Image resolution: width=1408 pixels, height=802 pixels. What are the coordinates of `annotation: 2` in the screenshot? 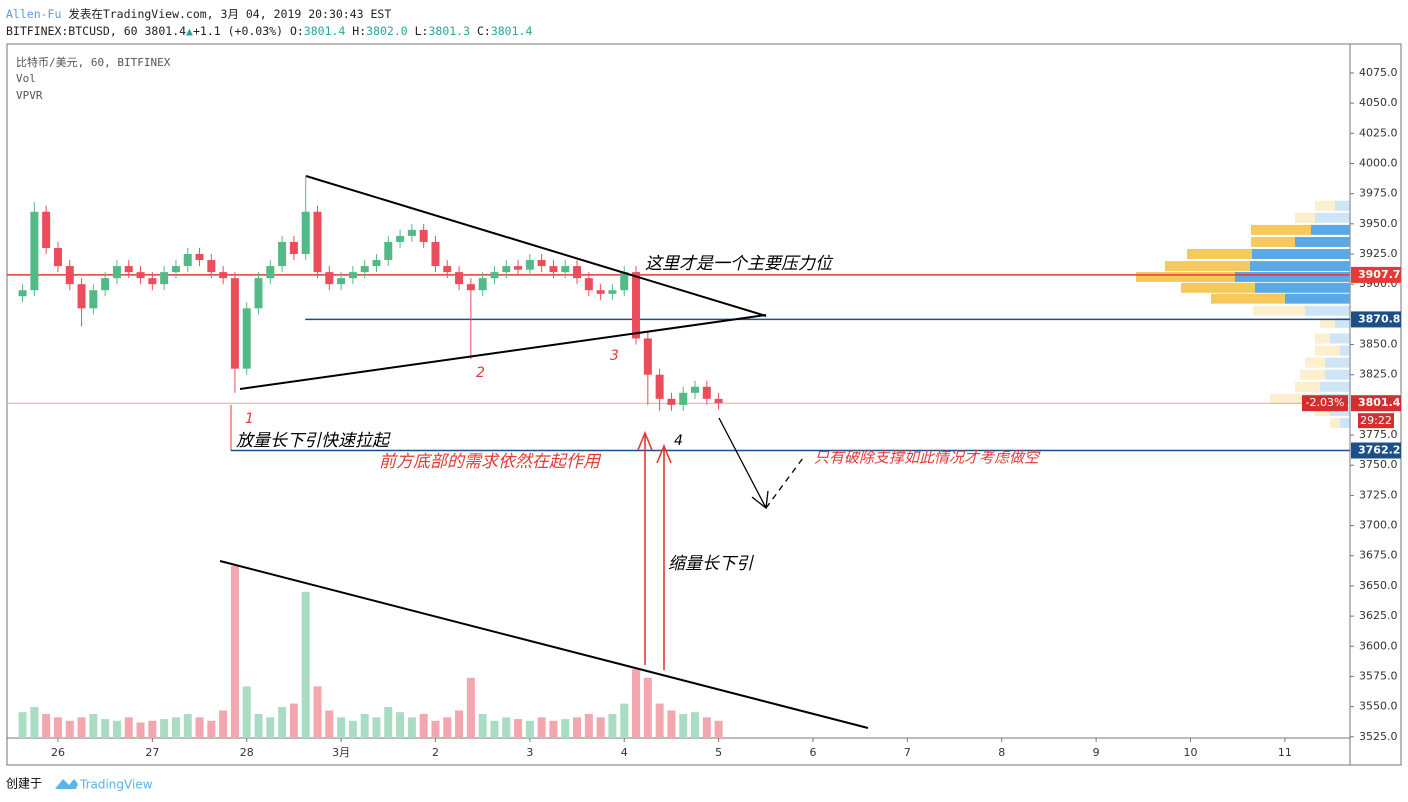 It's located at (480, 373).